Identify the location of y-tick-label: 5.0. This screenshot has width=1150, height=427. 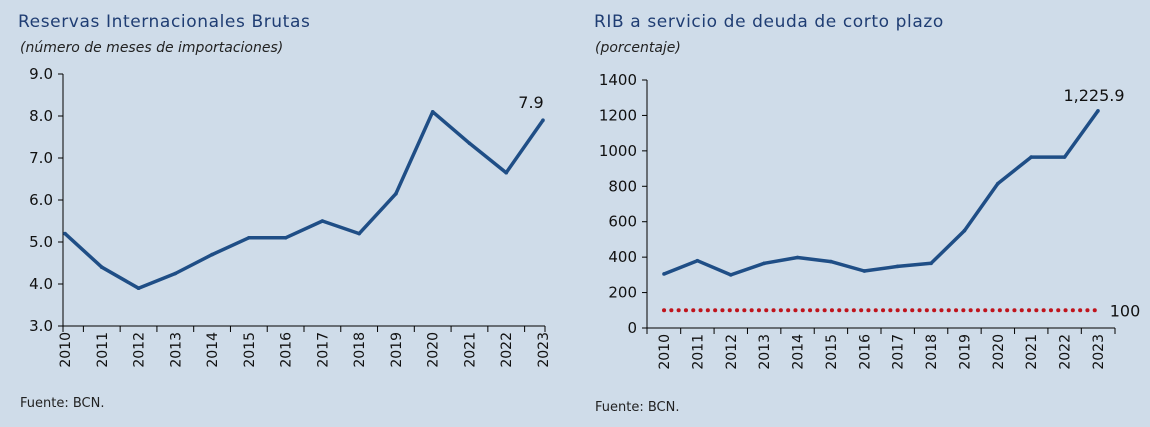
(41, 242).